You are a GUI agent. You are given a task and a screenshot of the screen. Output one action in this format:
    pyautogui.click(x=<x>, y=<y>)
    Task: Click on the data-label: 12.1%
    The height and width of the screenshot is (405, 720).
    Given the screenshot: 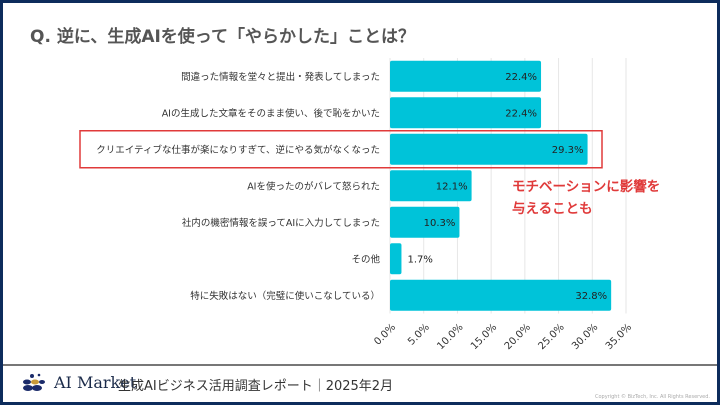 What is the action you would take?
    pyautogui.click(x=452, y=186)
    